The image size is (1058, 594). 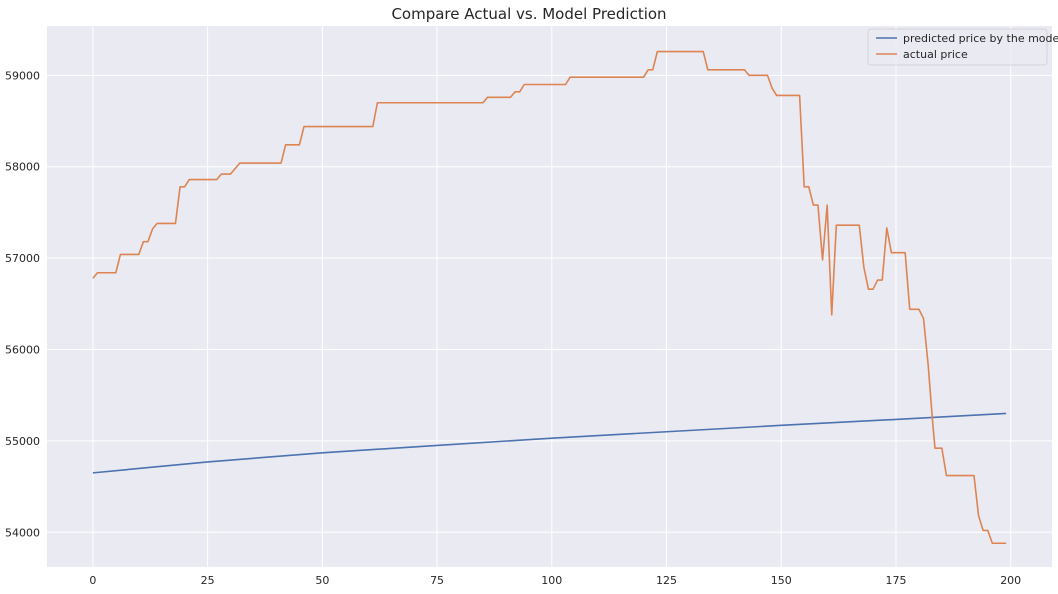 I want to click on x-tick-label: 175, so click(x=895, y=580).